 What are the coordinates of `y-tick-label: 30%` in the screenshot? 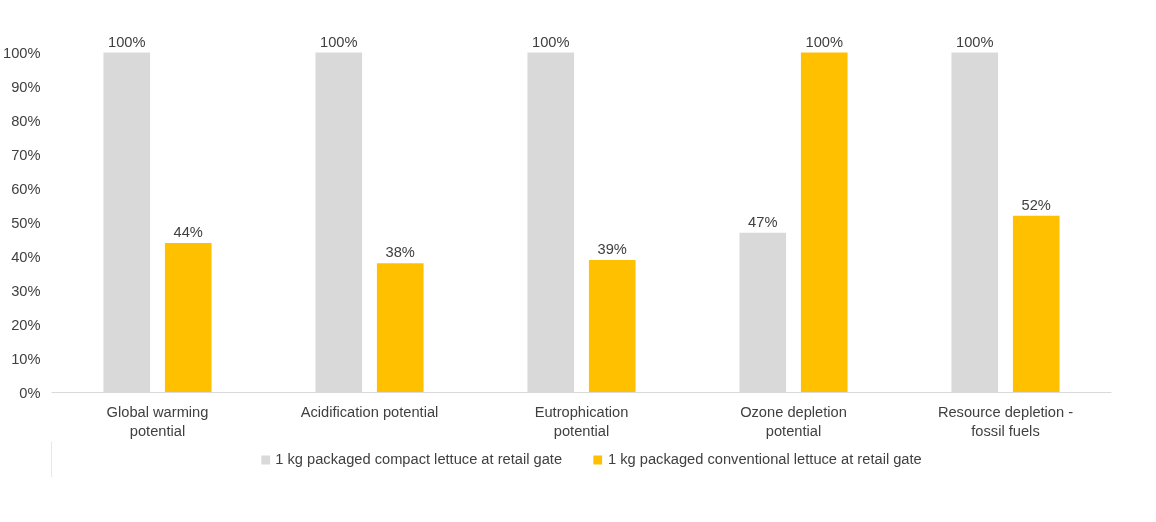 It's located at (26, 290).